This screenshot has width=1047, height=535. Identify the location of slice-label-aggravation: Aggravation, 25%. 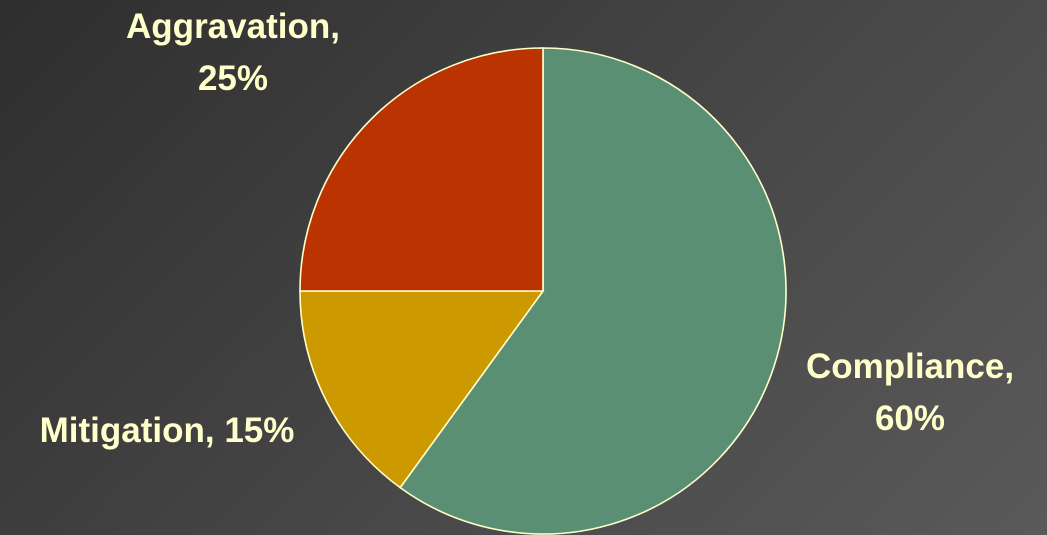
(233, 52).